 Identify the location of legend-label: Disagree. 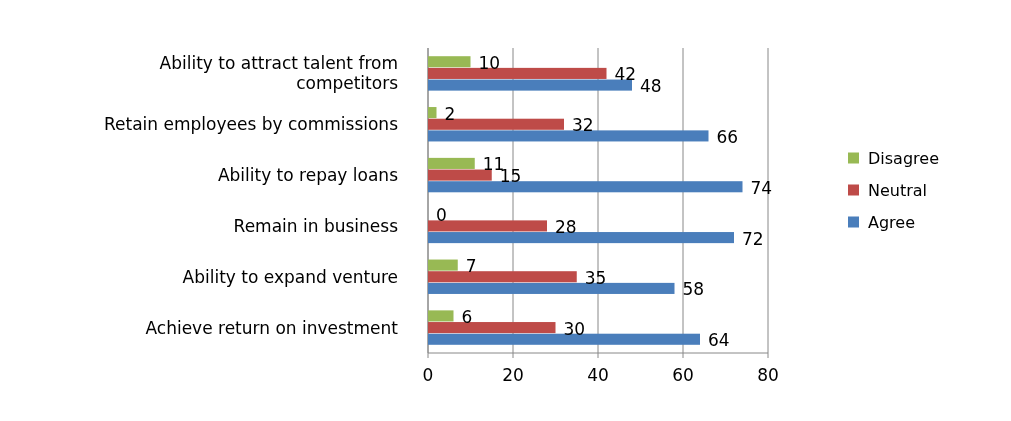
(903, 158).